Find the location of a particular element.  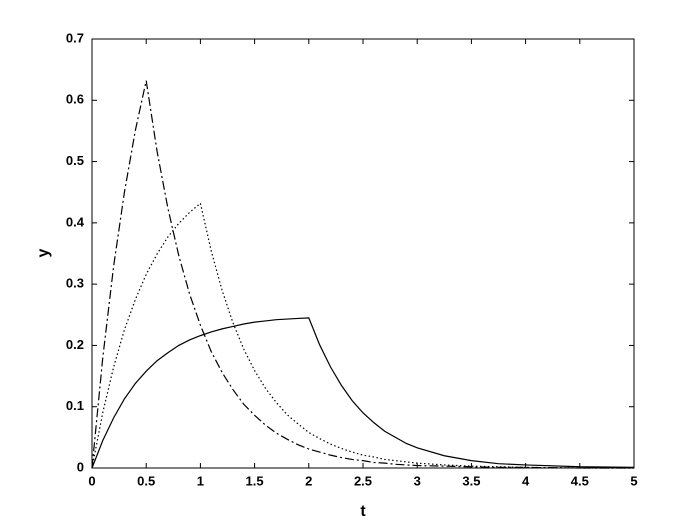

x-tick-label: 5 is located at coordinates (633, 480).